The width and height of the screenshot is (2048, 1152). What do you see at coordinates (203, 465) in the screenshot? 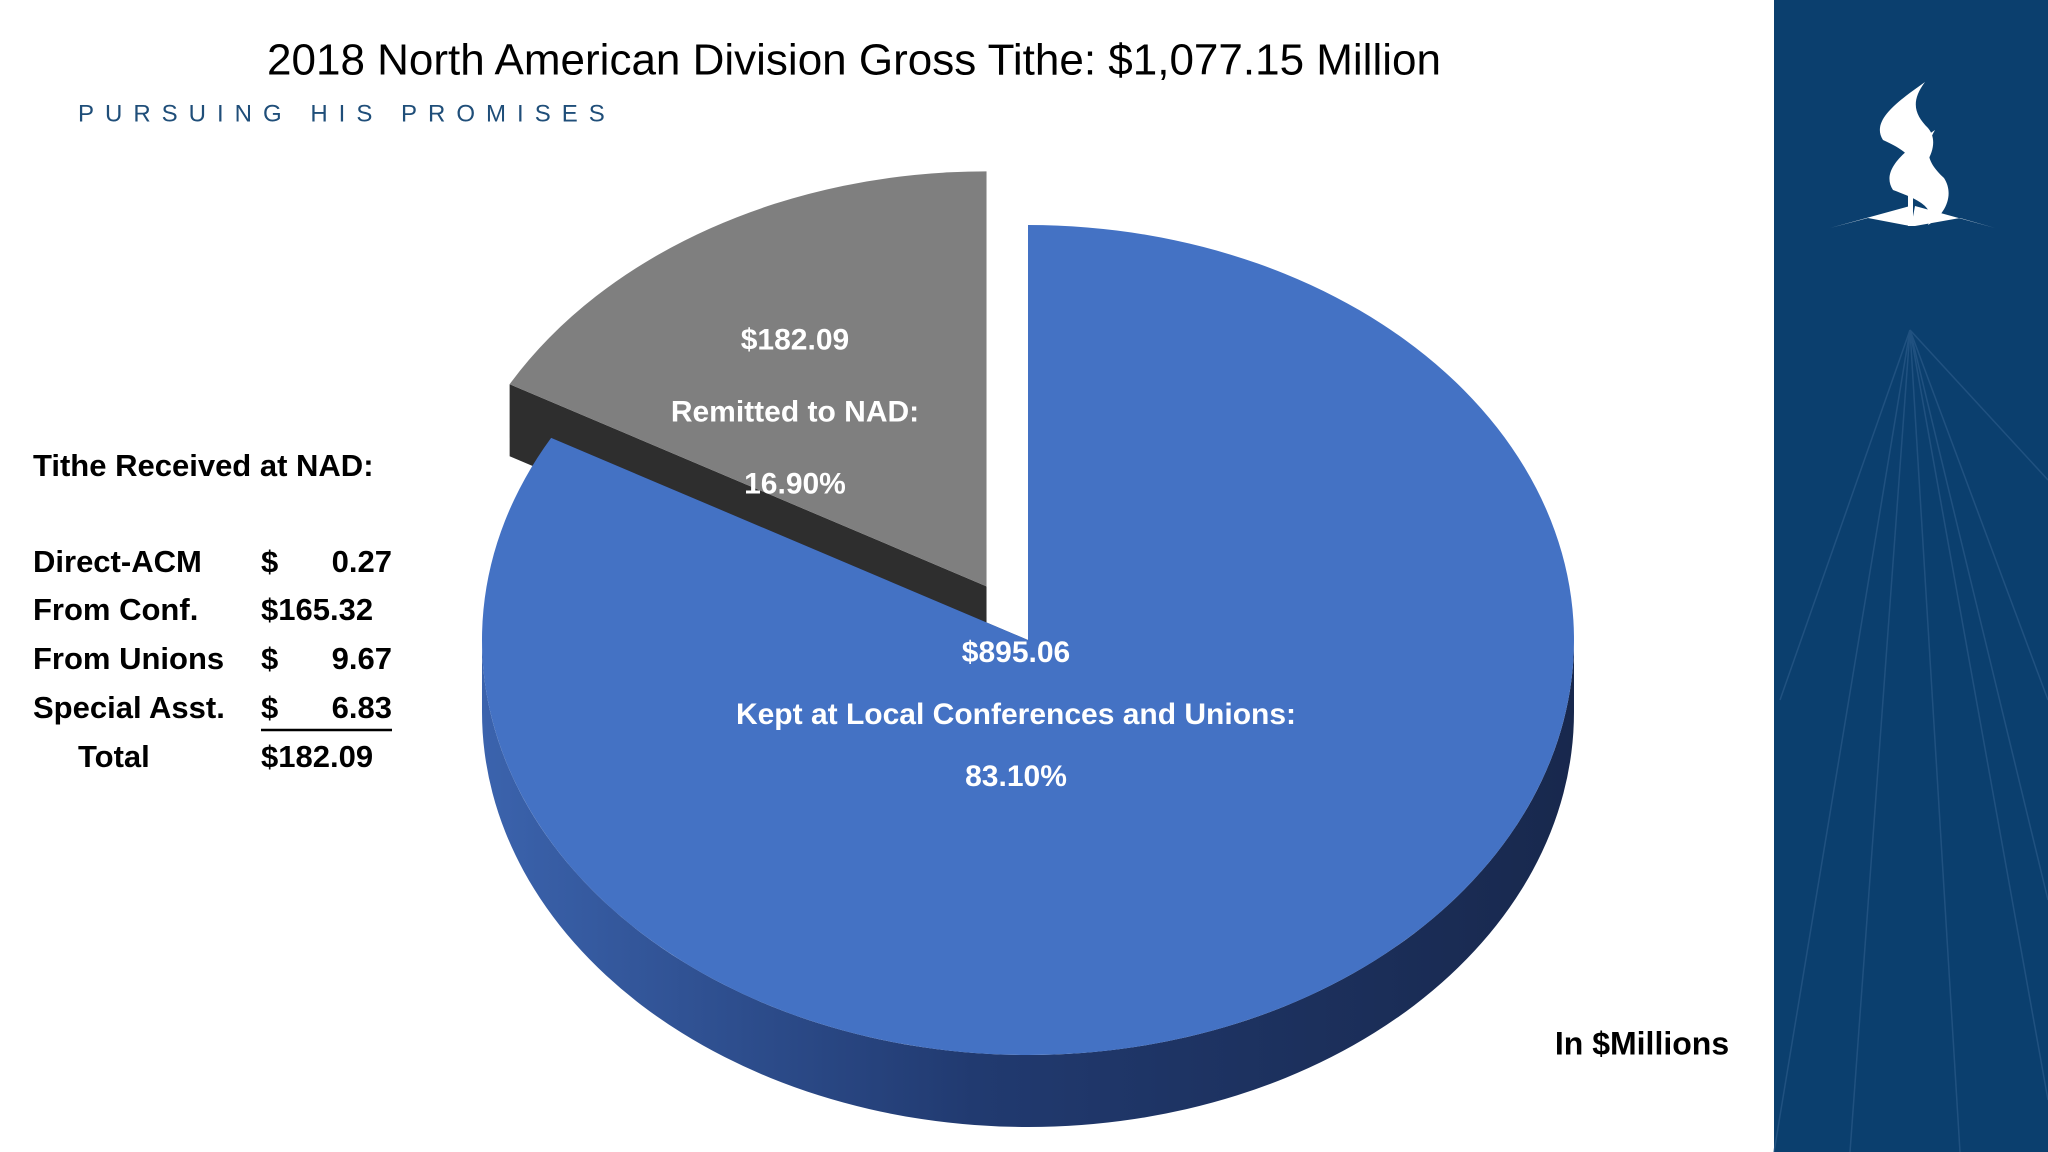
I see `table-title: Tithe Received at NAD:` at bounding box center [203, 465].